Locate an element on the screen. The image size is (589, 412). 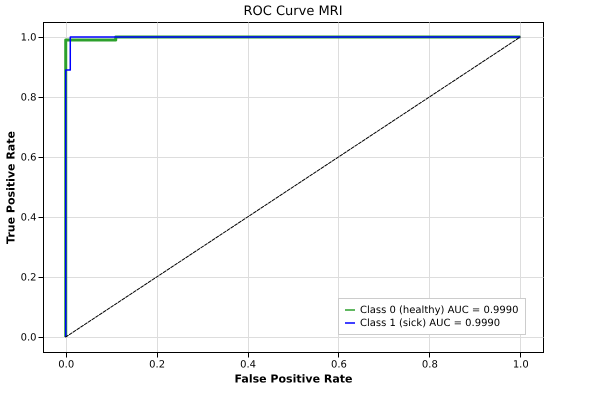
y-tick-label: 1.0 is located at coordinates (28, 38).